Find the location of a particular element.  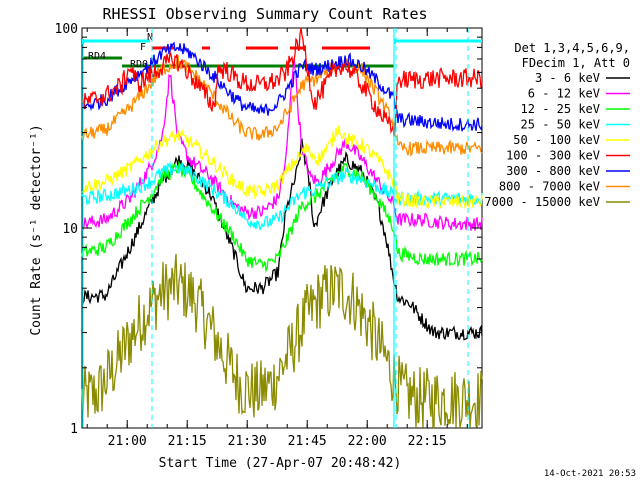

legend-entry-label: 800 - 7000 keV is located at coordinates (549, 187).